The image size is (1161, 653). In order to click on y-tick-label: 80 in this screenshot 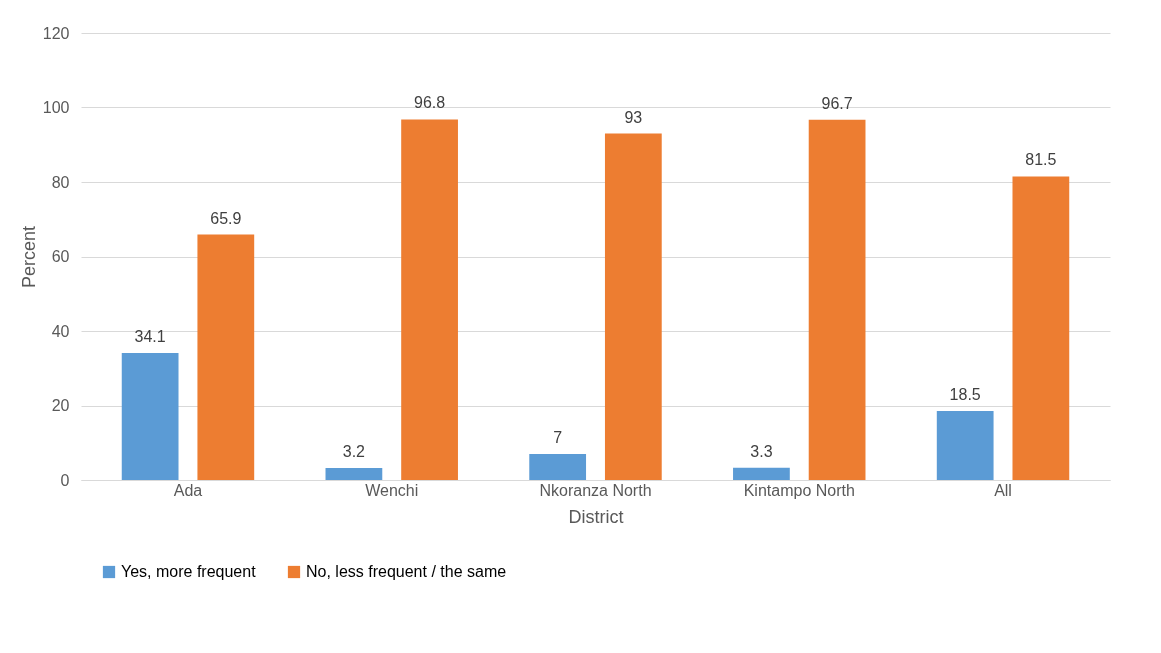, I will do `click(60, 182)`.